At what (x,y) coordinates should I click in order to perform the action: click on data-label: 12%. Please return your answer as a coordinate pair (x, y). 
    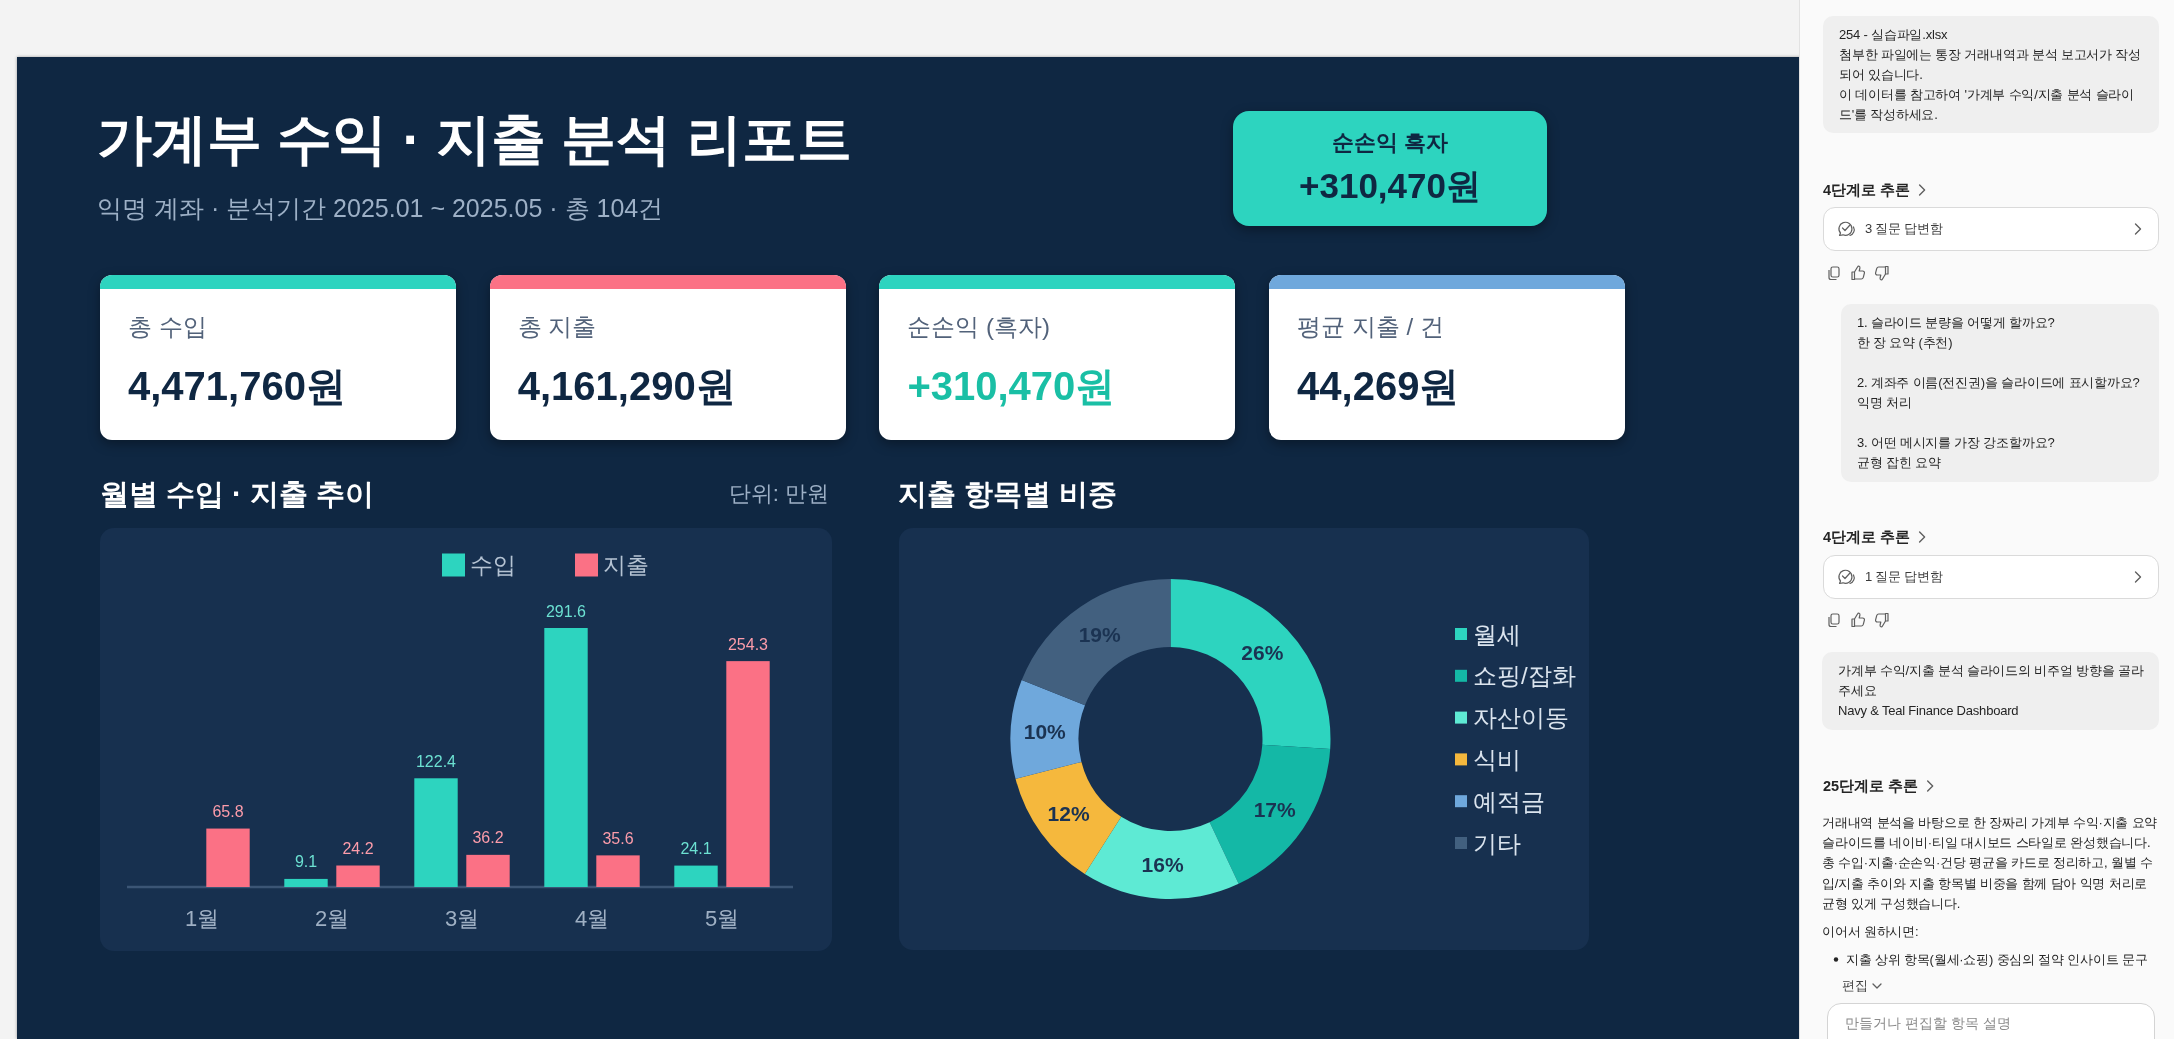
    Looking at the image, I should click on (1068, 813).